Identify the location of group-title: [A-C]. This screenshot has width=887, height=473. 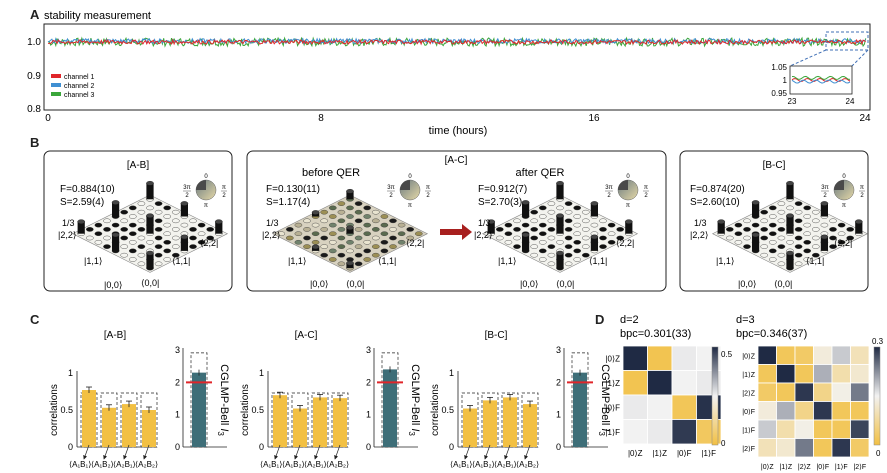
(306, 335).